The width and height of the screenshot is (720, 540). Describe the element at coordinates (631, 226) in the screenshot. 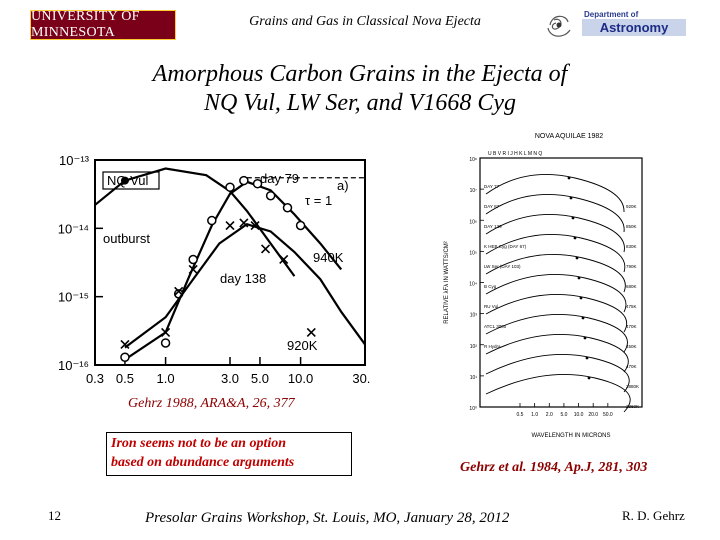

I see `series-temp-label: 850K` at that location.